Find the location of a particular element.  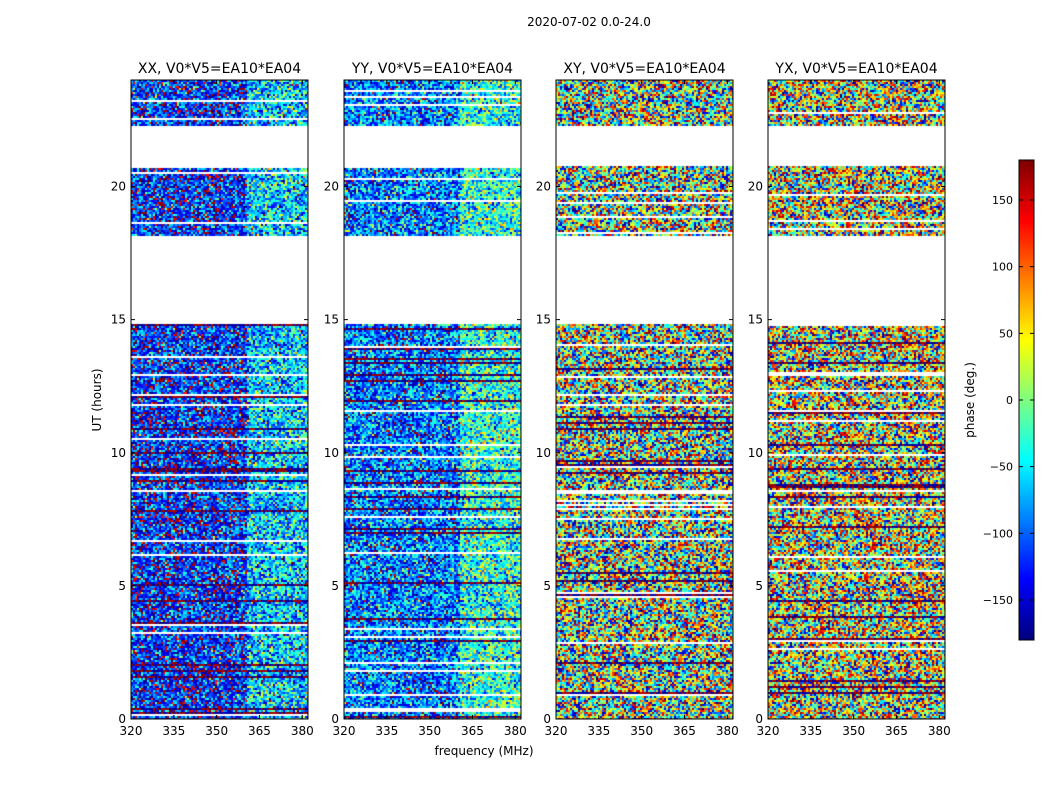

x-tick-label-3-380: 380 is located at coordinates (727, 731).